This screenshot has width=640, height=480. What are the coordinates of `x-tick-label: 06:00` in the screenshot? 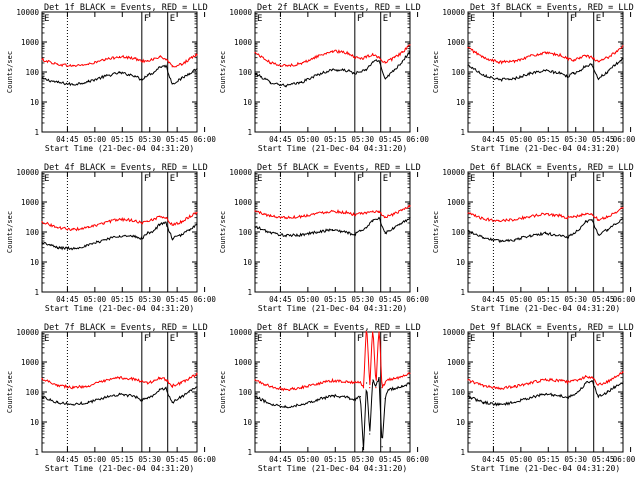 It's located at (417, 299).